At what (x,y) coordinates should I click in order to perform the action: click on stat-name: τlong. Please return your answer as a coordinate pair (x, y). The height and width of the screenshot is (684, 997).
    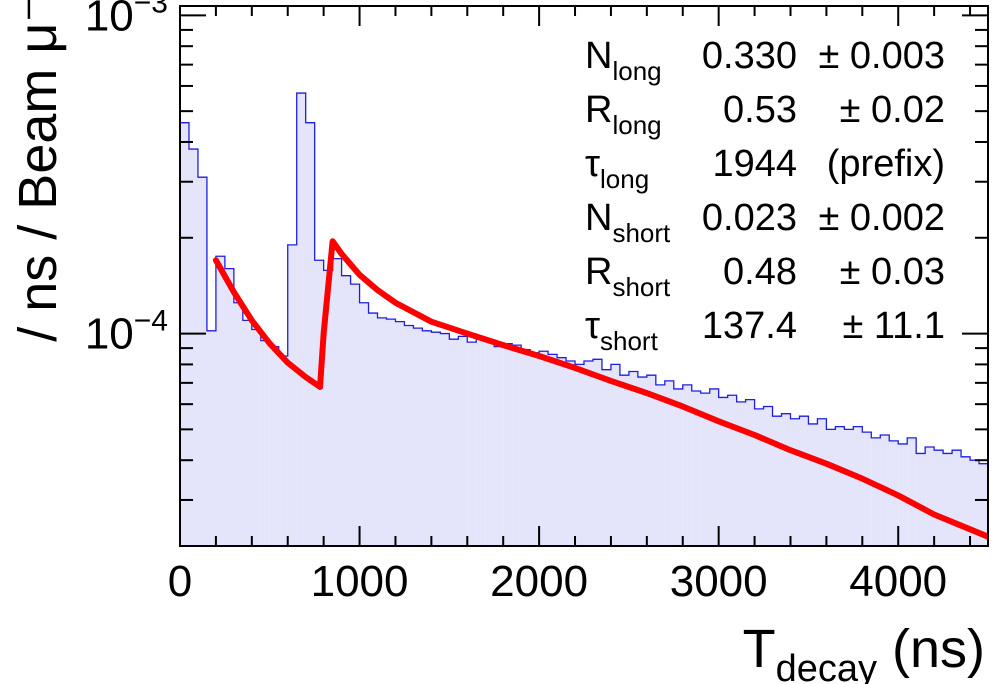
    Looking at the image, I should click on (617, 168).